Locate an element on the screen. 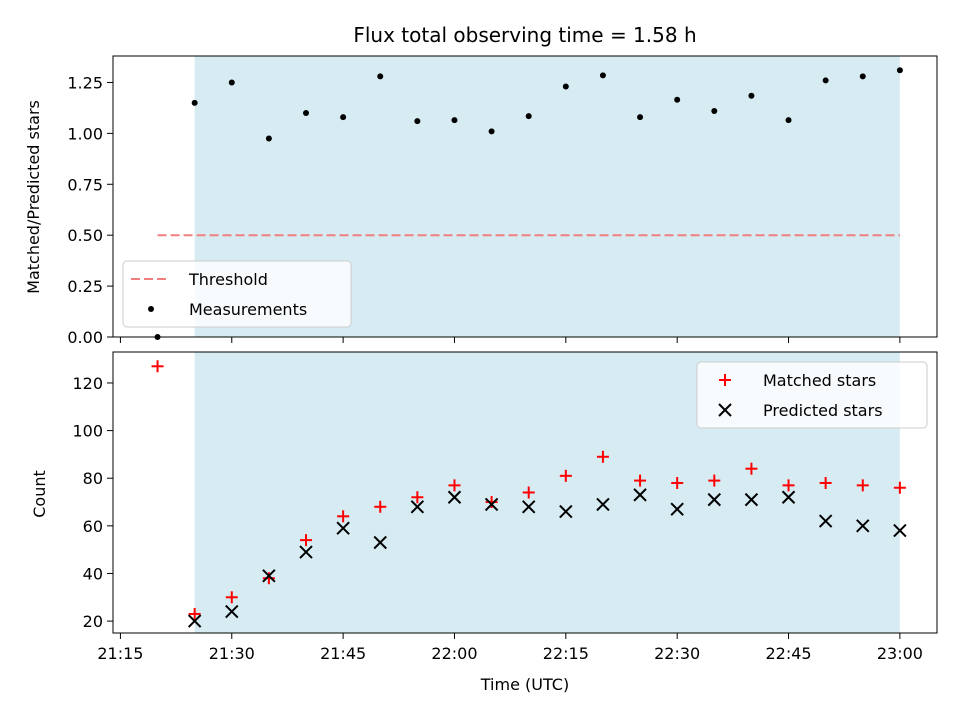 The width and height of the screenshot is (960, 720). y-tick-label: 1.00 is located at coordinates (85, 133).